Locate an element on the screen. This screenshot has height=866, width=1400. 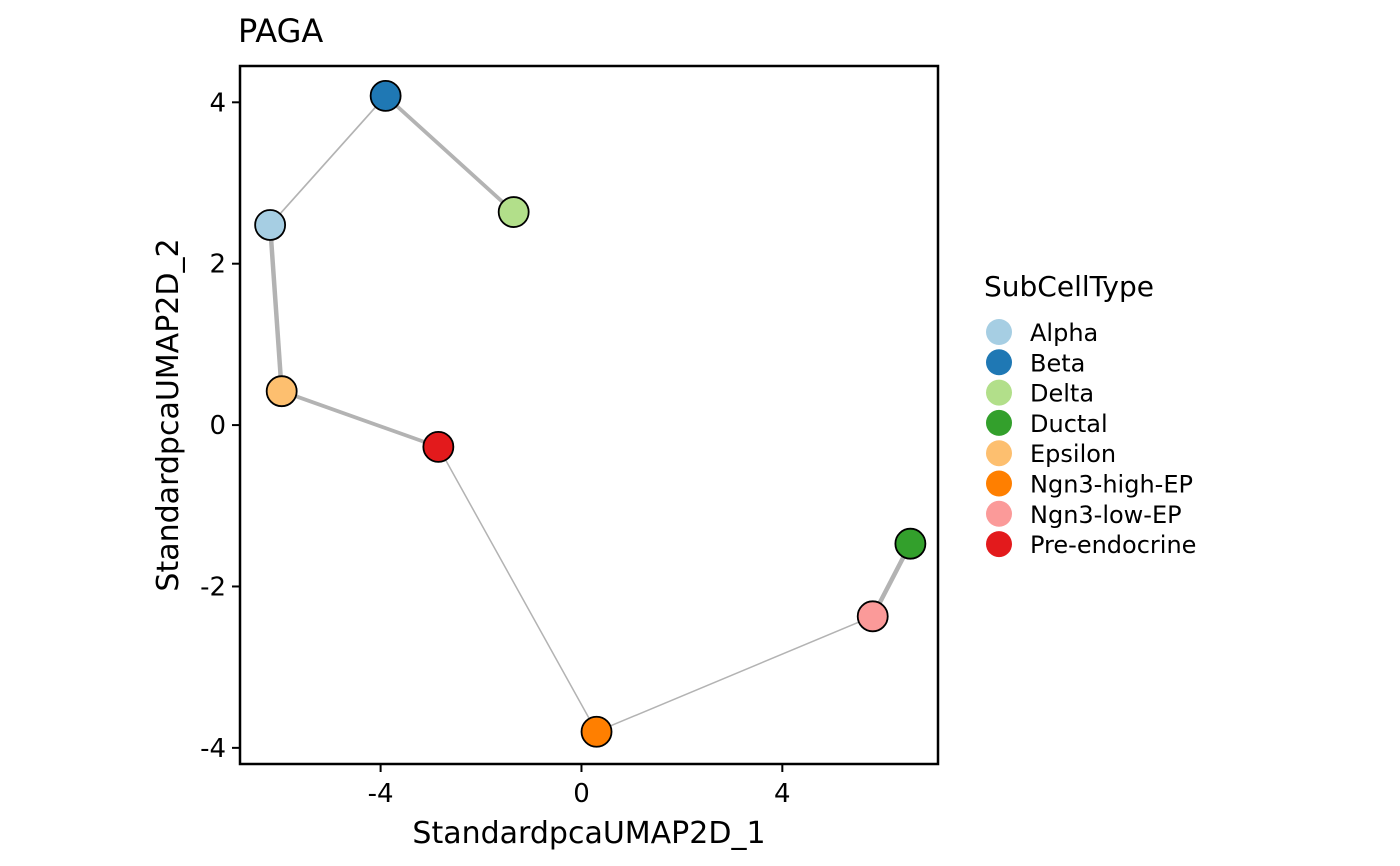
legend-key-beta is located at coordinates (999, 362).